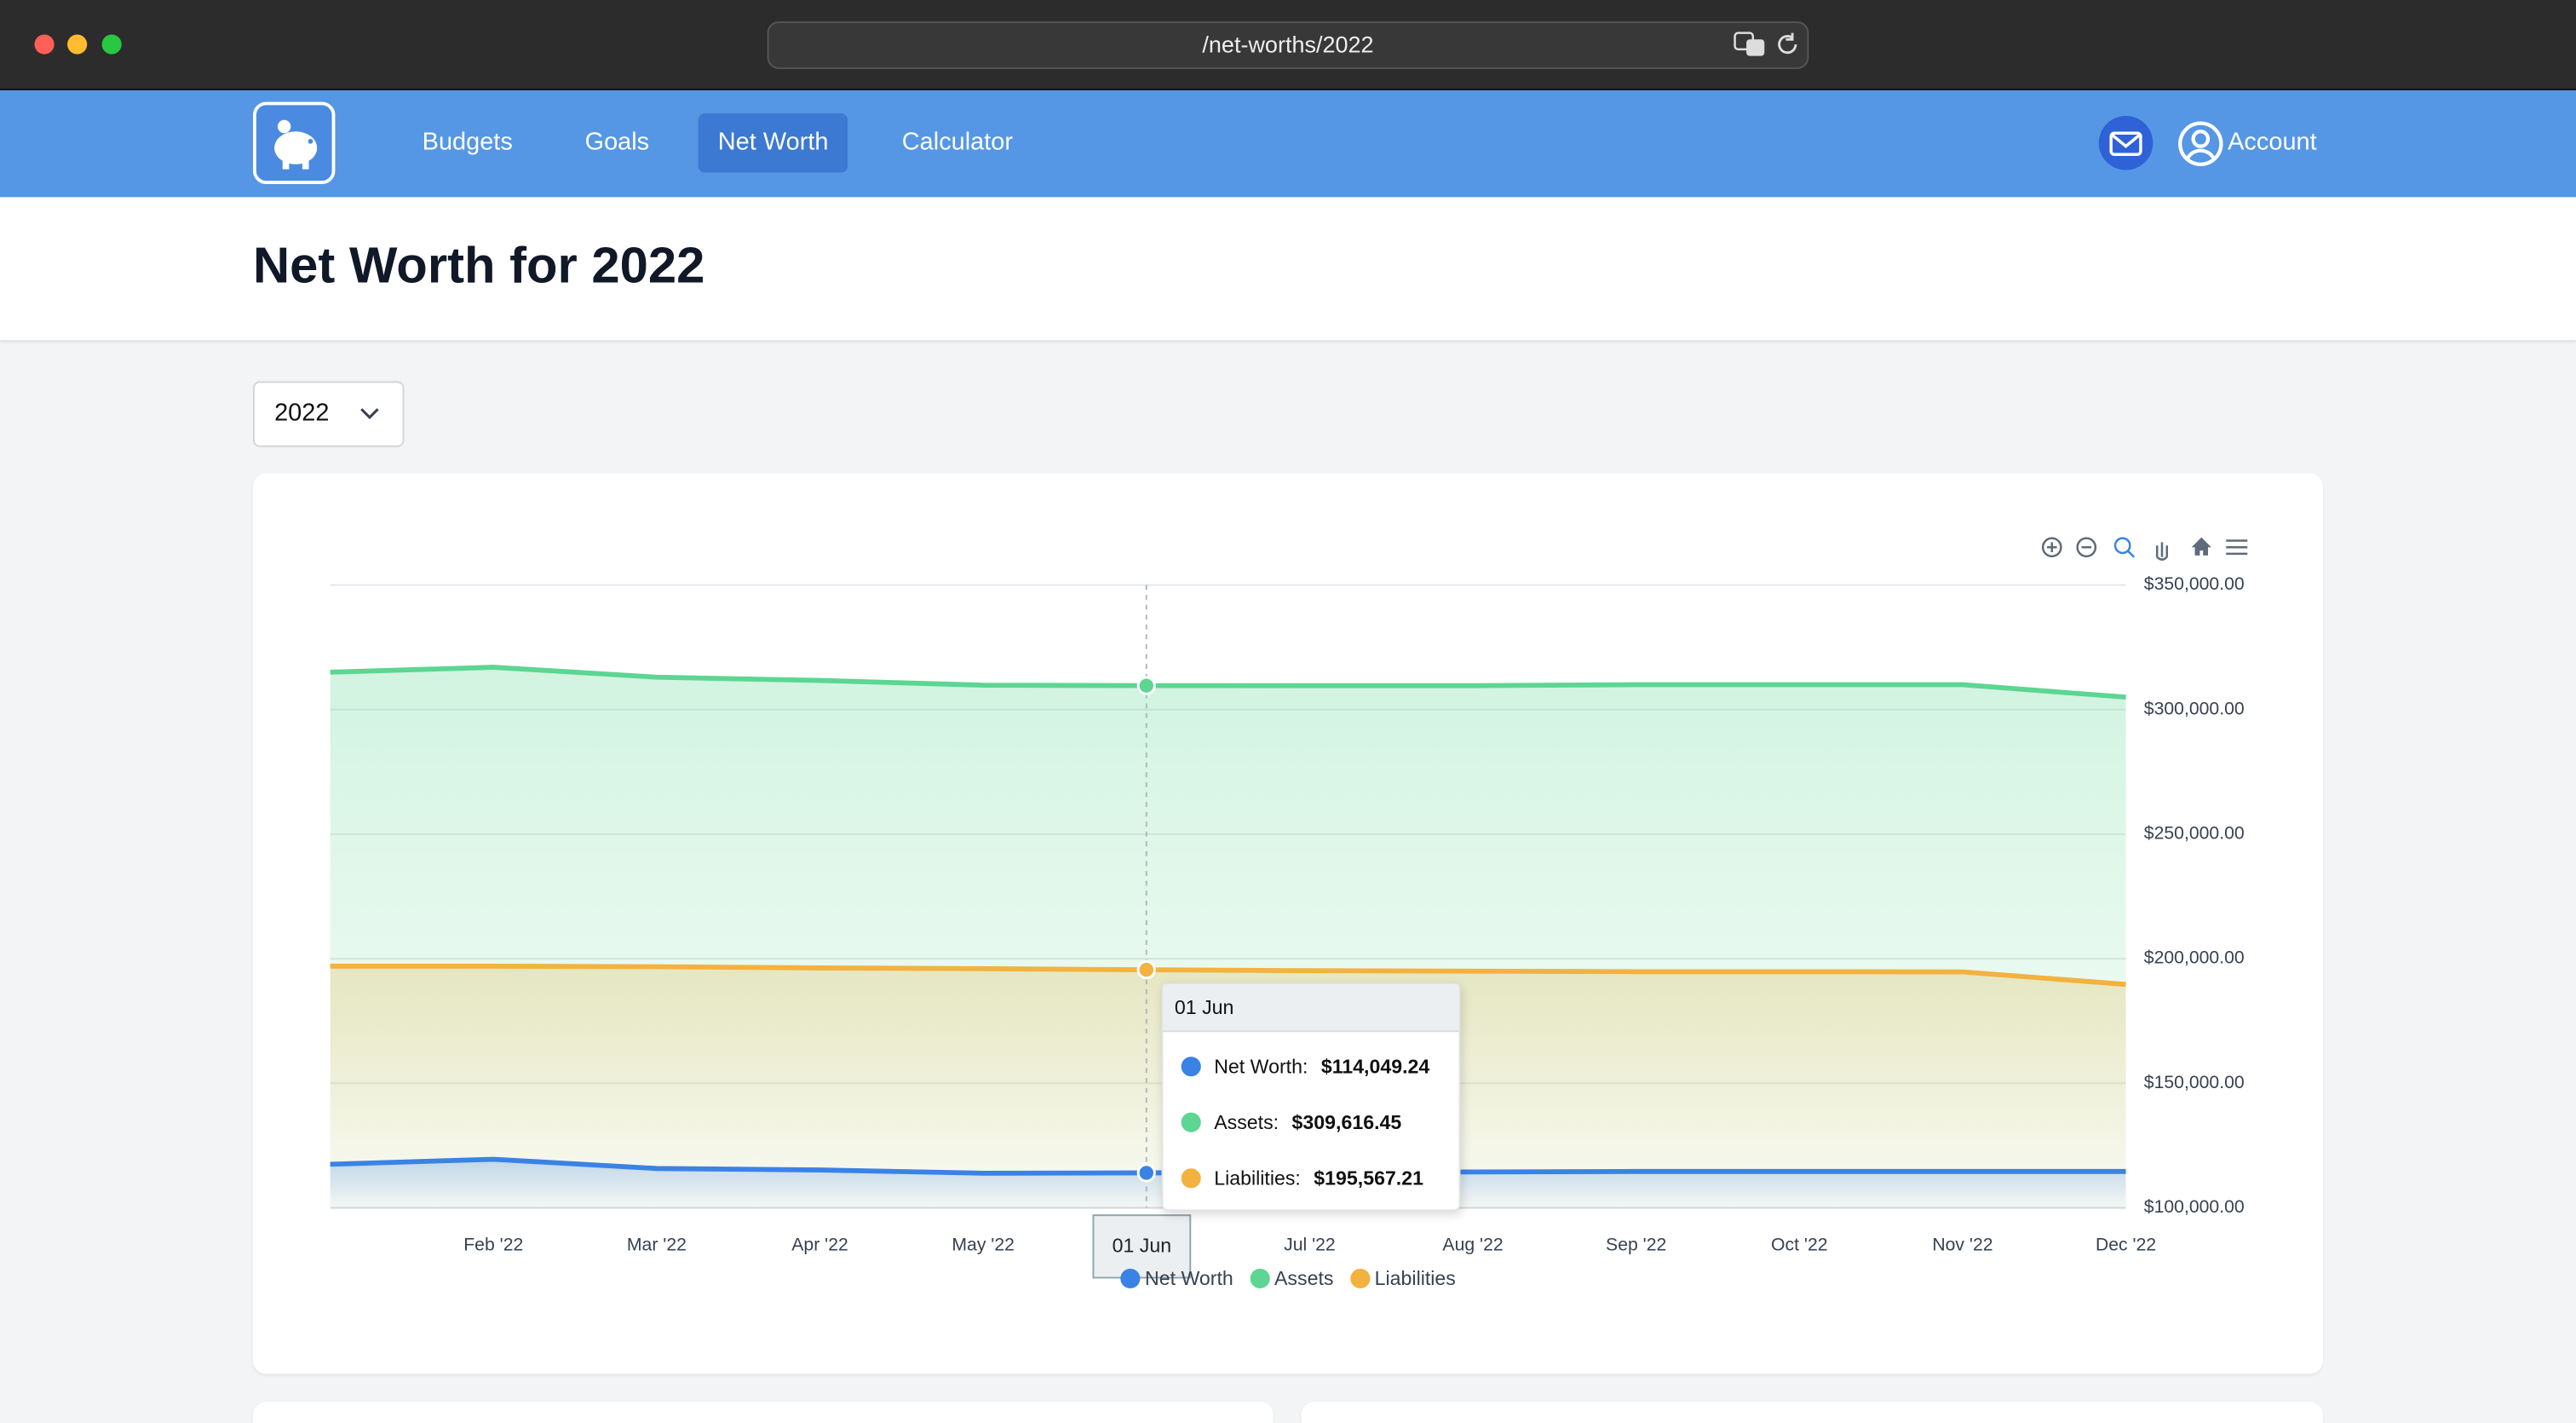 The height and width of the screenshot is (1423, 2576). I want to click on y-tick-label: $200,000.00, so click(2194, 958).